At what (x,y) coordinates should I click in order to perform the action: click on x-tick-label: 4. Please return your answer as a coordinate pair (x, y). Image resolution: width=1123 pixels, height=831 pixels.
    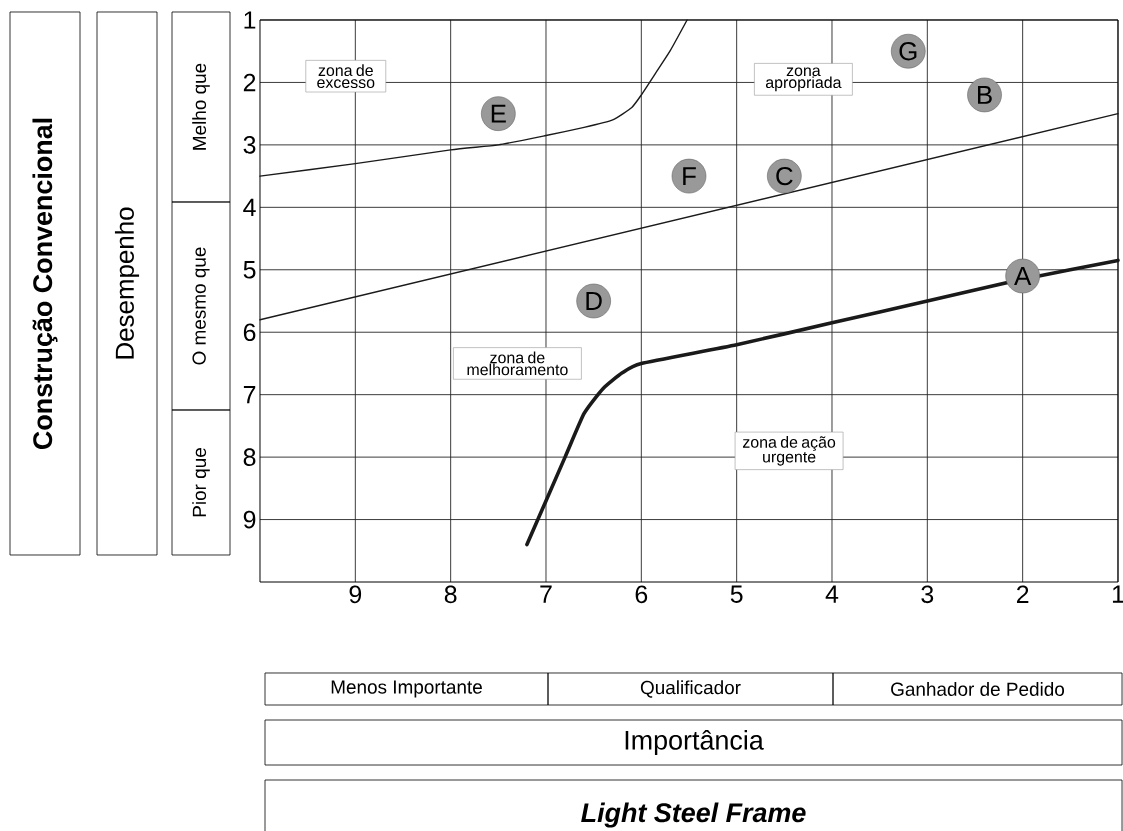
    Looking at the image, I should click on (832, 594).